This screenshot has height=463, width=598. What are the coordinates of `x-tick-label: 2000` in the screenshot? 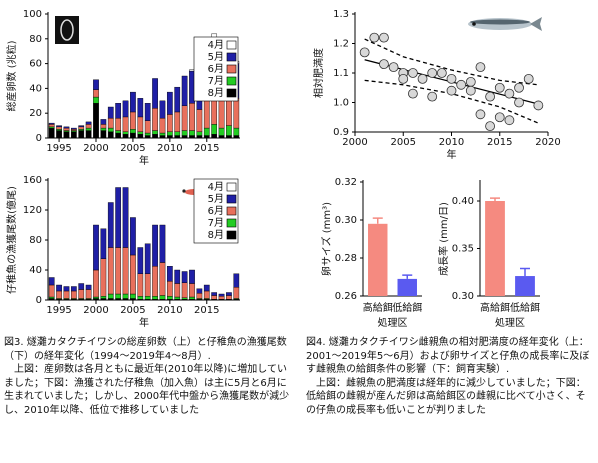 It's located at (95, 310).